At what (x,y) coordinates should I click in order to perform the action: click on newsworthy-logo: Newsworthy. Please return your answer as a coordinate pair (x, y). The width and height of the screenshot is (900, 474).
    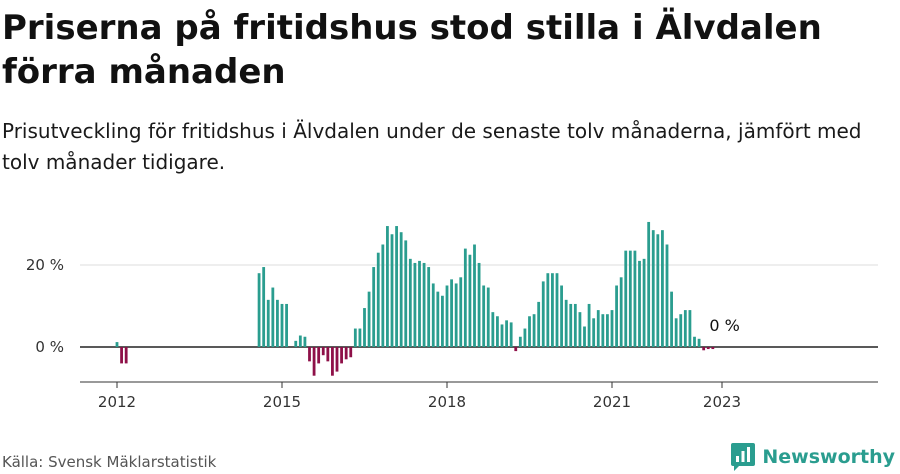
    Looking at the image, I should click on (812, 457).